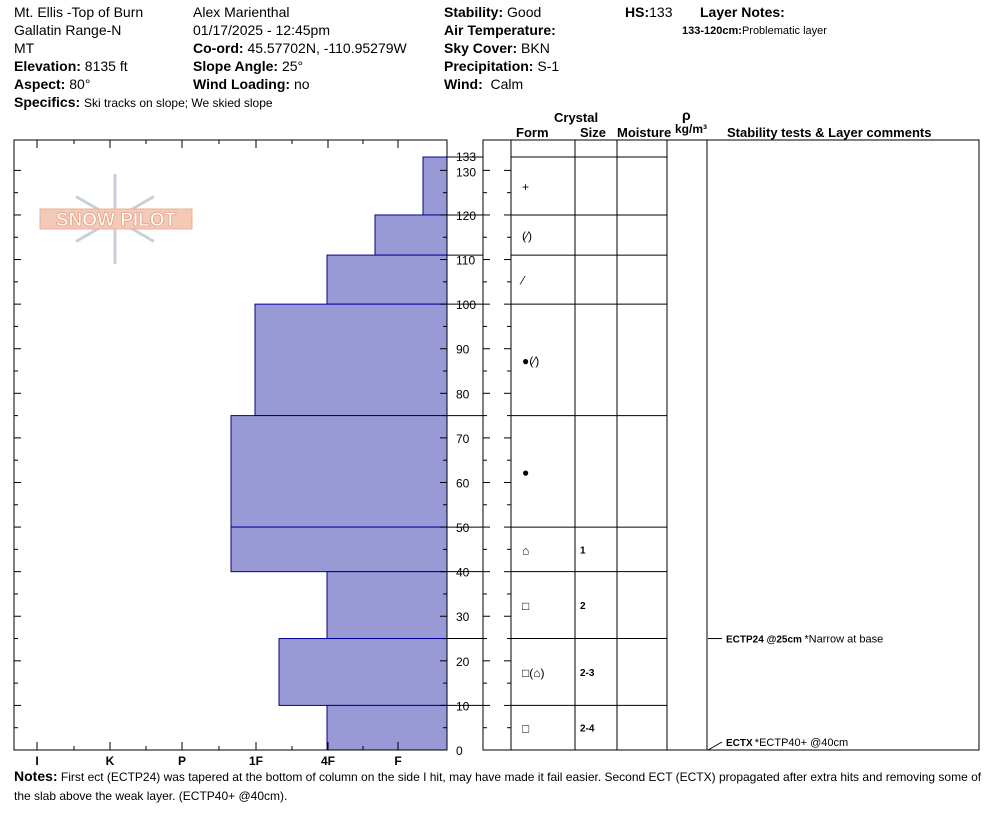  I want to click on size-header: Size, so click(593, 132).